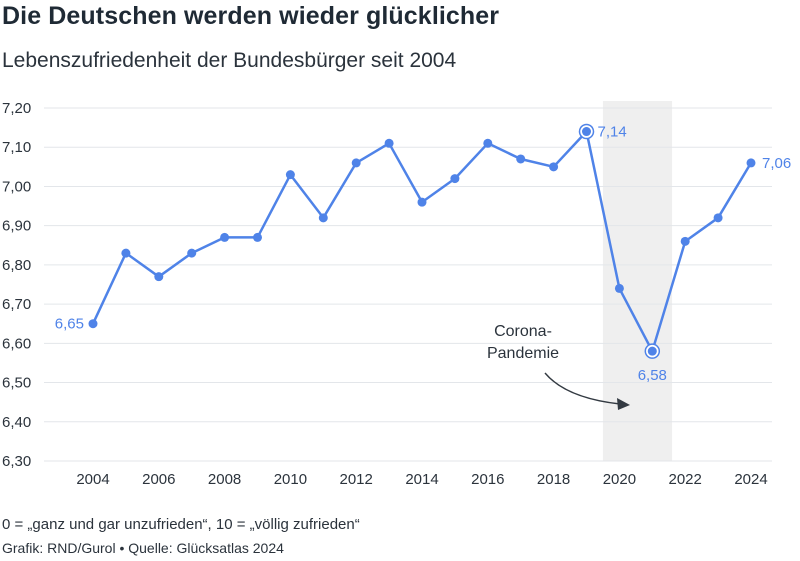 The width and height of the screenshot is (800, 561). Describe the element at coordinates (16, 461) in the screenshot. I see `y-tick-label: 6,30` at that location.